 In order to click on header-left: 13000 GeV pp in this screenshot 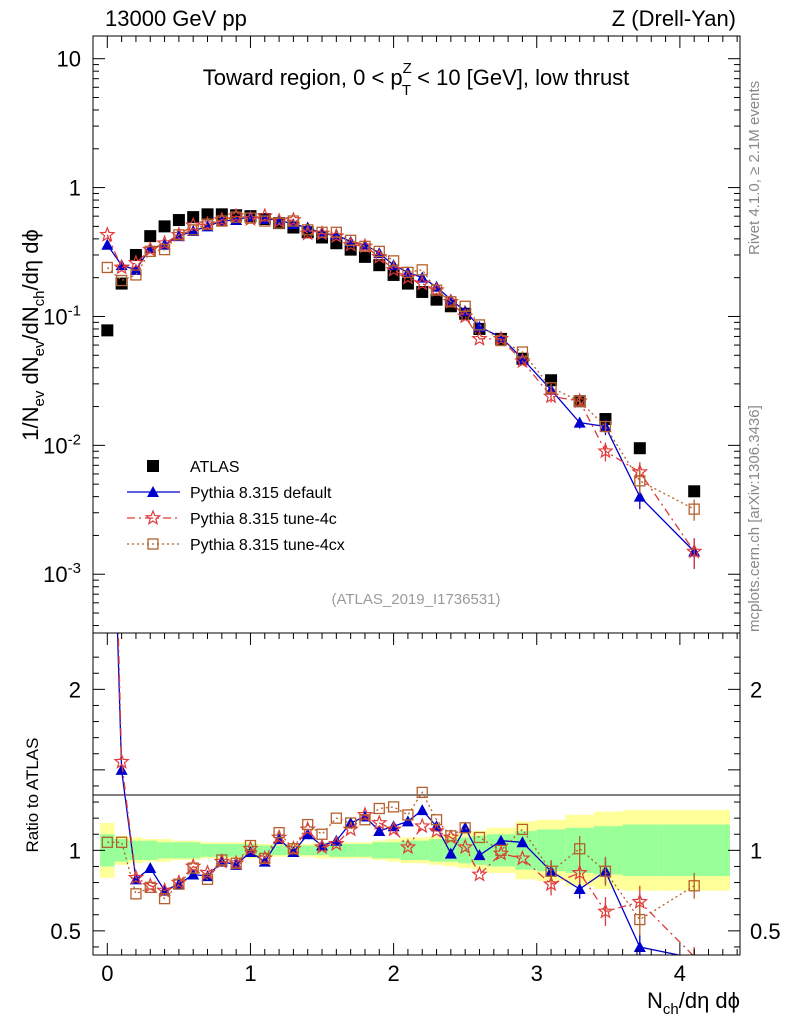, I will do `click(176, 18)`.